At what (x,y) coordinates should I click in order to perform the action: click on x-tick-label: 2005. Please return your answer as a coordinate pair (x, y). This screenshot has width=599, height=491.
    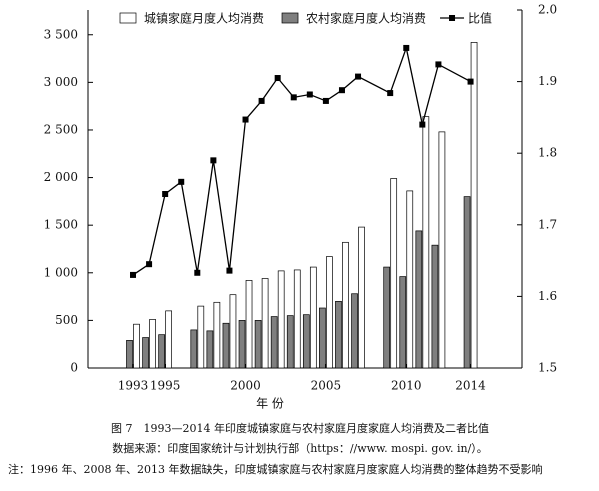
    Looking at the image, I should click on (326, 386).